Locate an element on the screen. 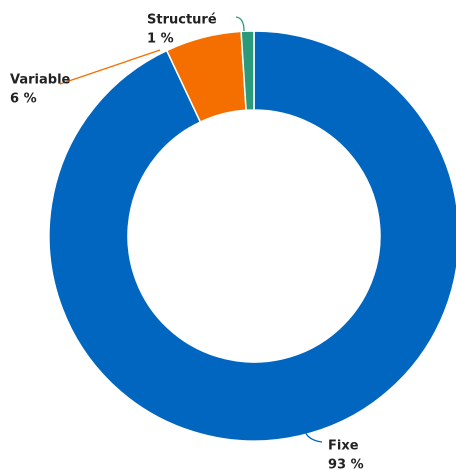  slice-label: Variable is located at coordinates (40, 80).